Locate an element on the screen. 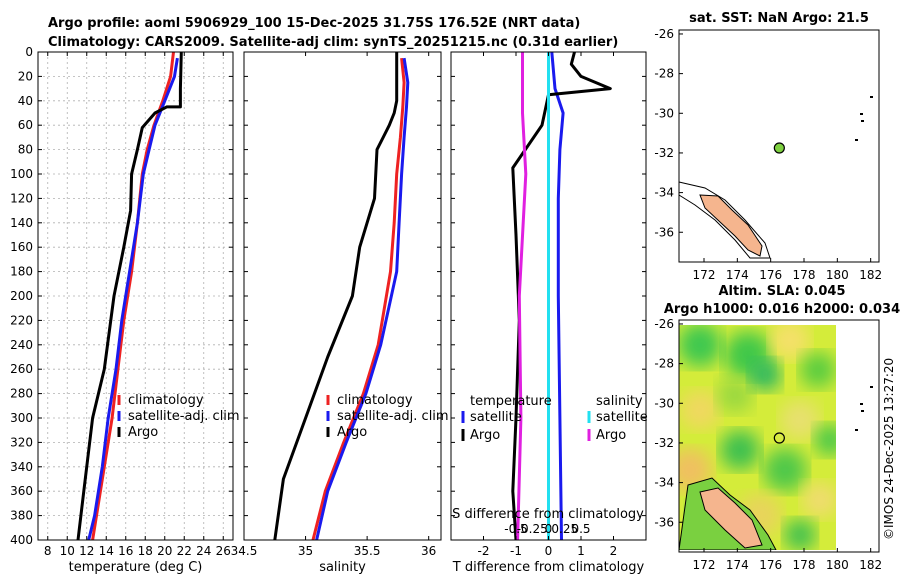  x2-axis-label: S difference from climatology is located at coordinates (548, 514).